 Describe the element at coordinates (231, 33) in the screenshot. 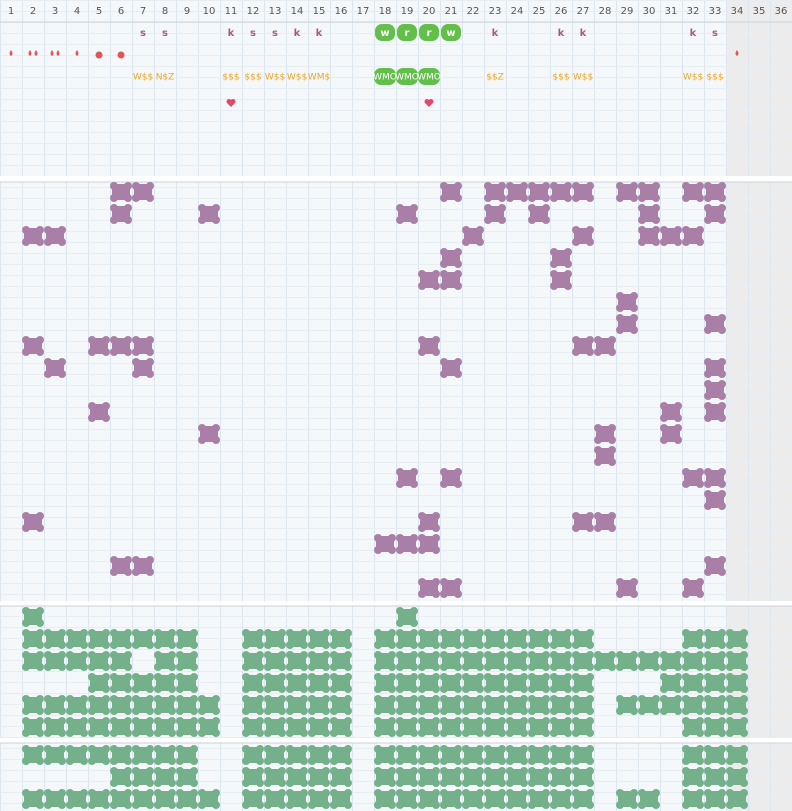

I see `letter-tag: k` at that location.